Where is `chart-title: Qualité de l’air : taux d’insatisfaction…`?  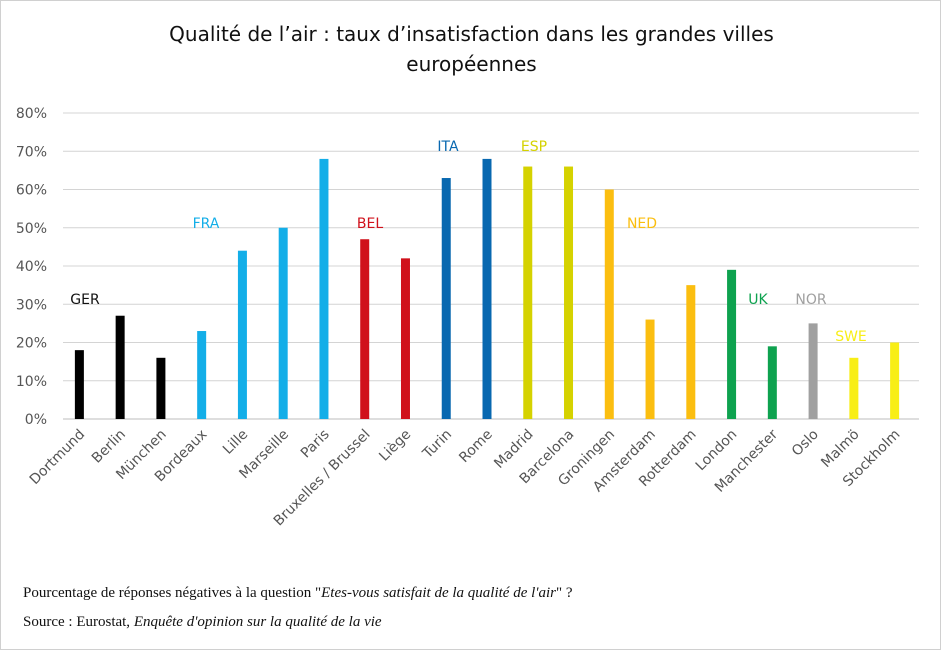 chart-title: Qualité de l’air : taux d’insatisfaction… is located at coordinates (470, 49).